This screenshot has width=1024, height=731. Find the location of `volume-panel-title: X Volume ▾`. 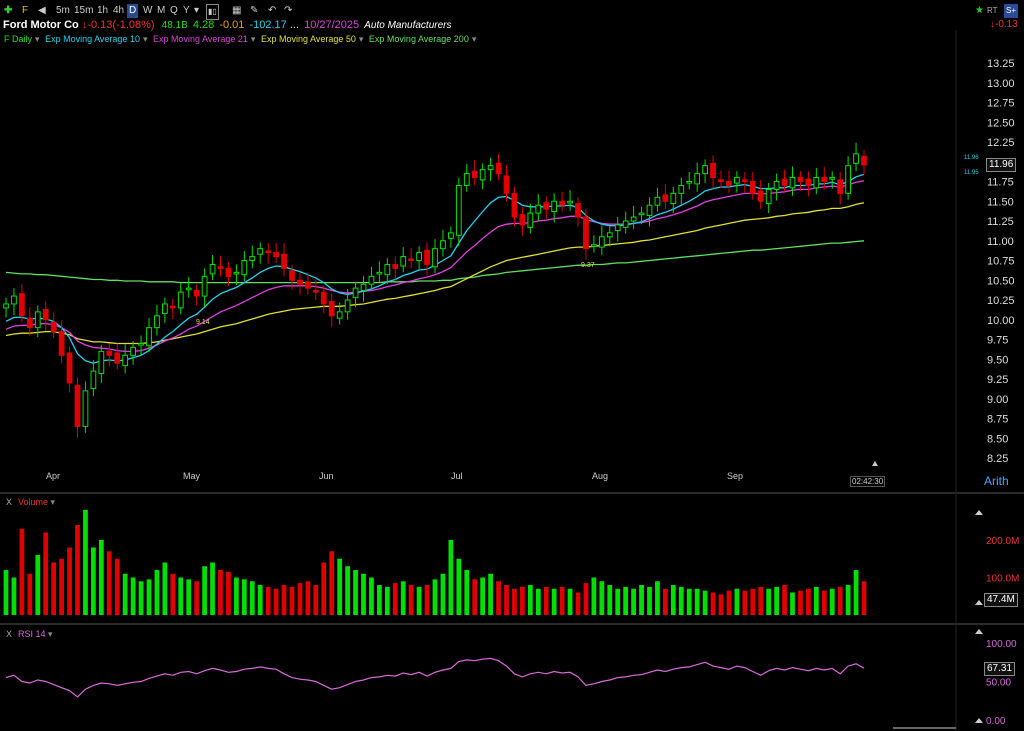

volume-panel-title: X Volume ▾ is located at coordinates (30, 502).